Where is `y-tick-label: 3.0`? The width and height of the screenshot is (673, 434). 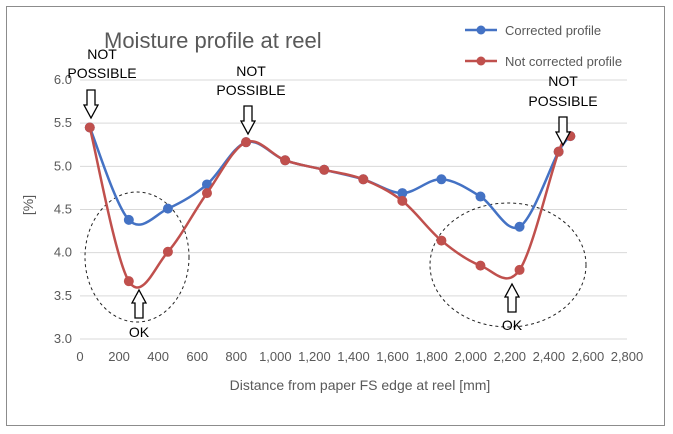
y-tick-label: 3.0 is located at coordinates (63, 338).